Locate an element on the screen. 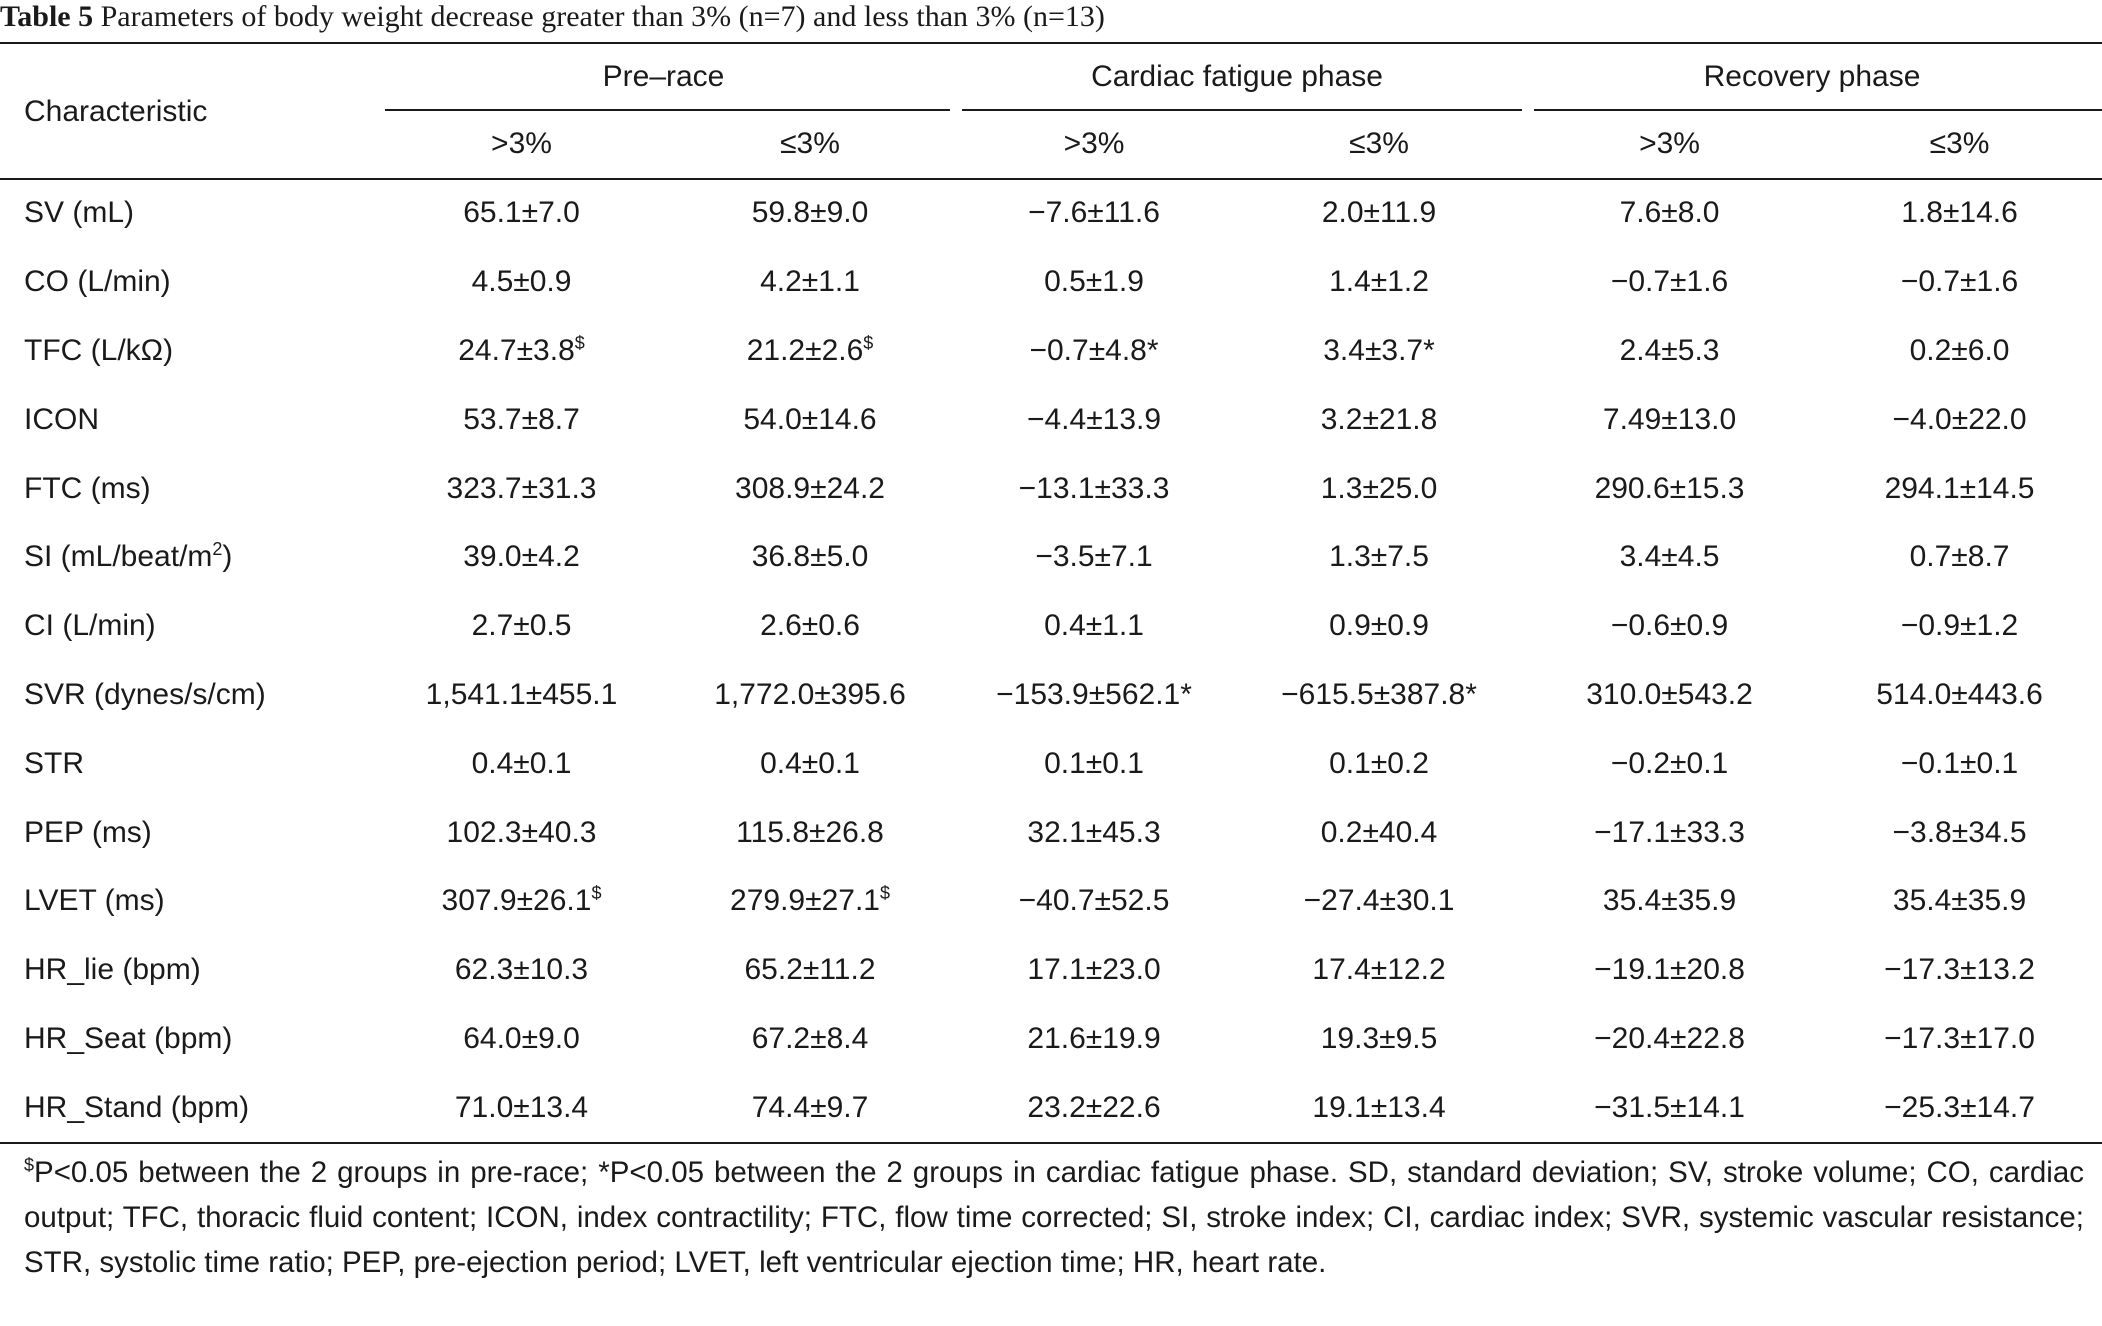 The height and width of the screenshot is (1326, 2102). table-cell: 53.7±8.7 is located at coordinates (521, 419).